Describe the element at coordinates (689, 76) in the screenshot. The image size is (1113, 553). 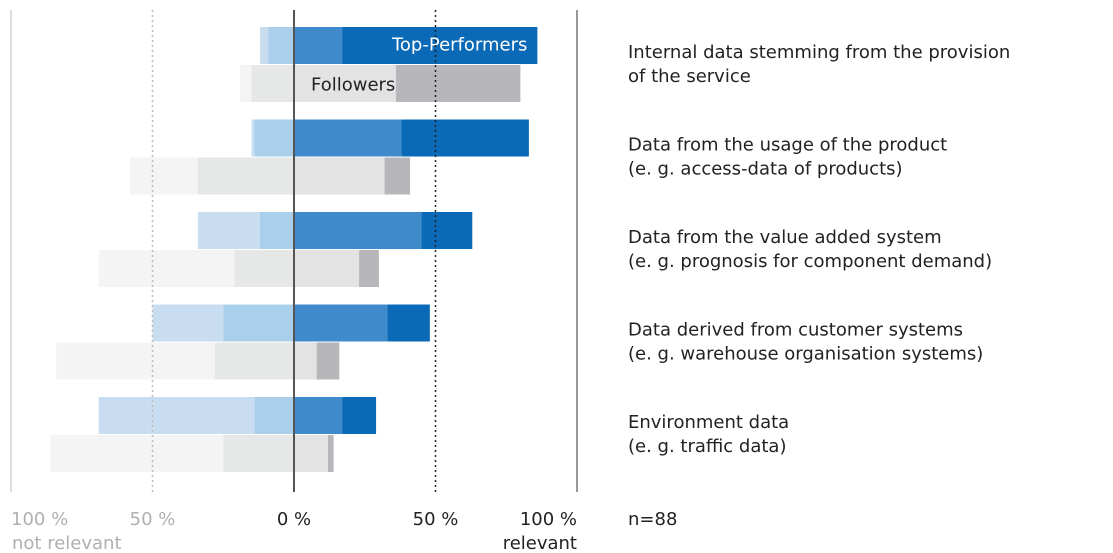
I see `category-line: of the service` at that location.